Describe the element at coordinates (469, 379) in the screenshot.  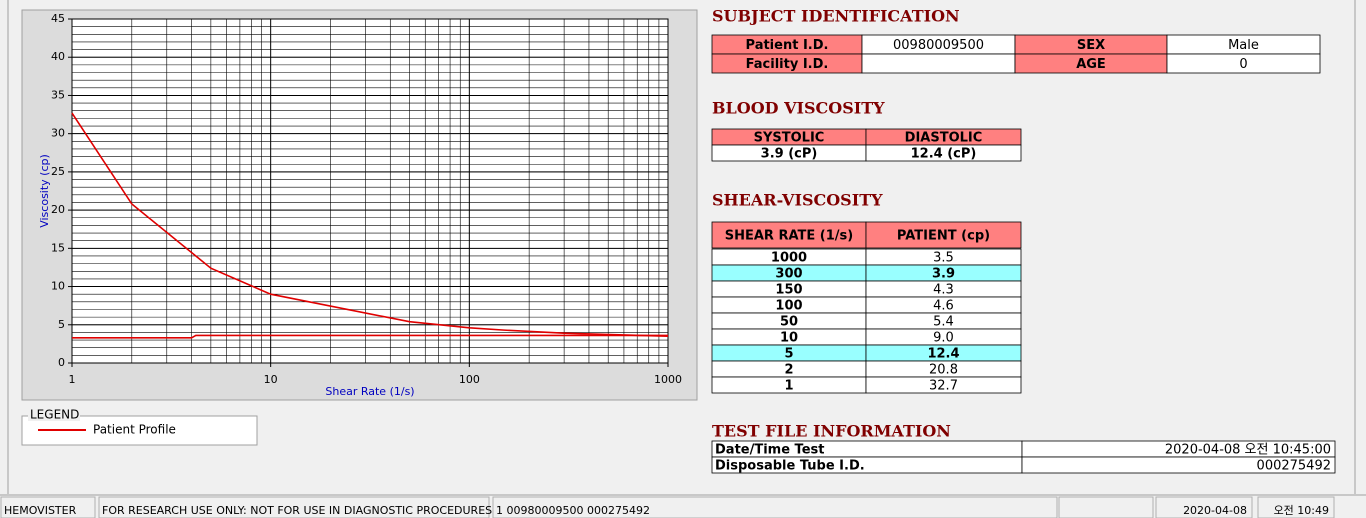
I see `x-tick-label: 100` at that location.